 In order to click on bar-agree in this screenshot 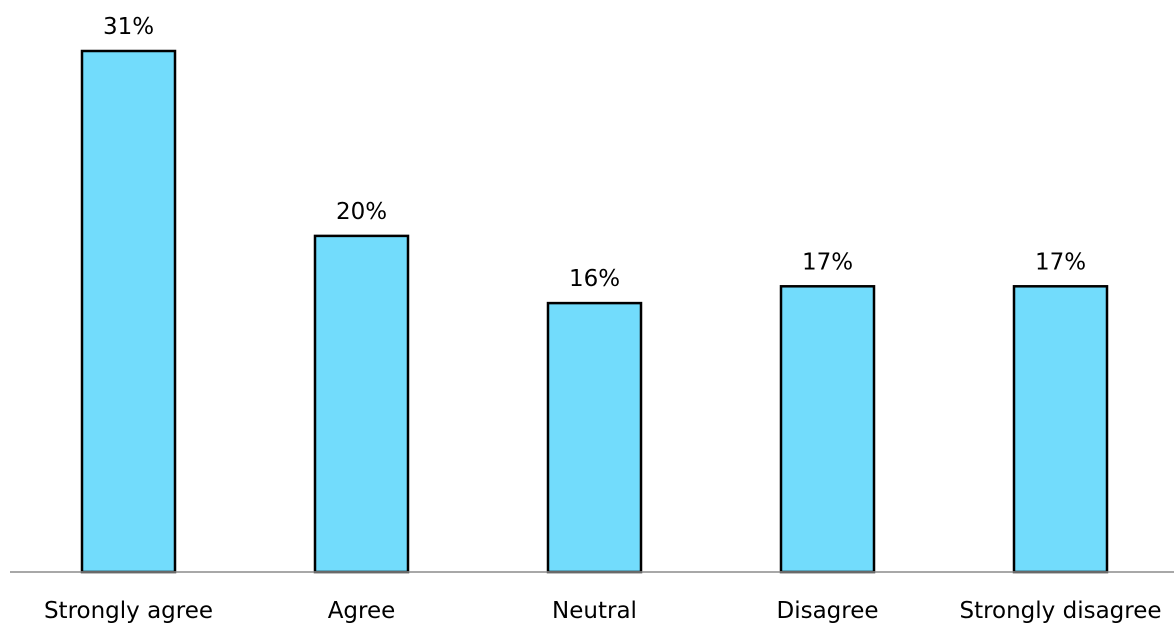, I will do `click(361, 404)`.